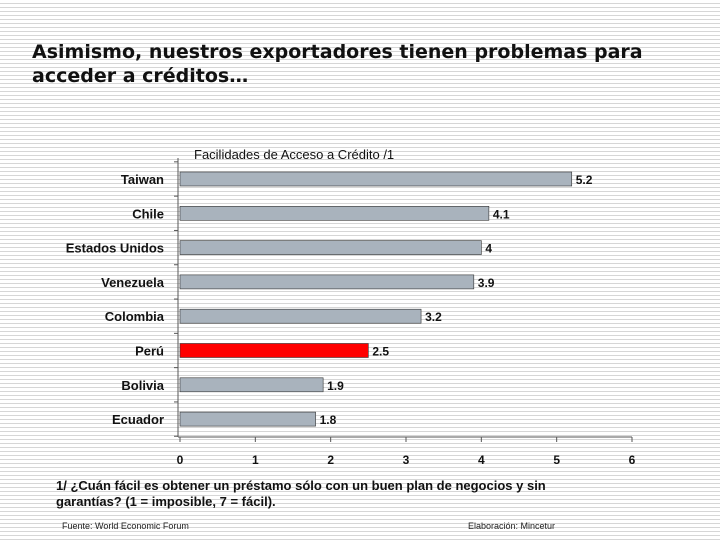  Describe the element at coordinates (166, 501) in the screenshot. I see `footnote-line-2: garantías? (1 = imposible, 7 = fácil).` at that location.